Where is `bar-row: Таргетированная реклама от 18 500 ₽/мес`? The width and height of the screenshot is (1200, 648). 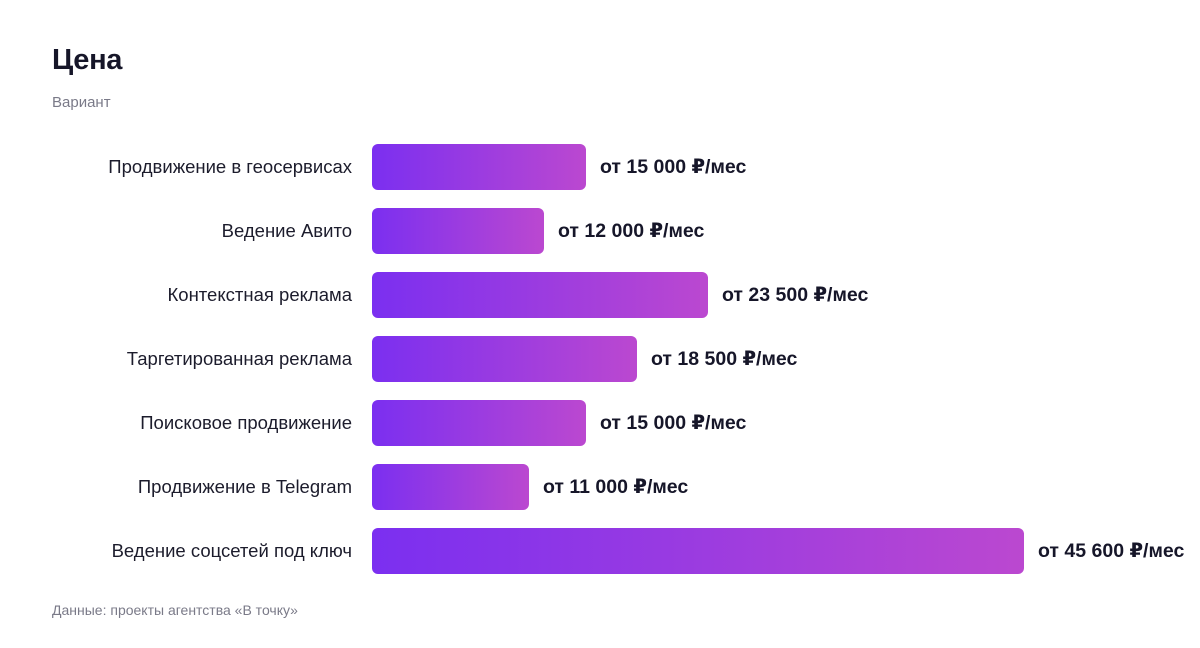 bar-row: Таргетированная реклама от 18 500 ₽/мес is located at coordinates (600, 359).